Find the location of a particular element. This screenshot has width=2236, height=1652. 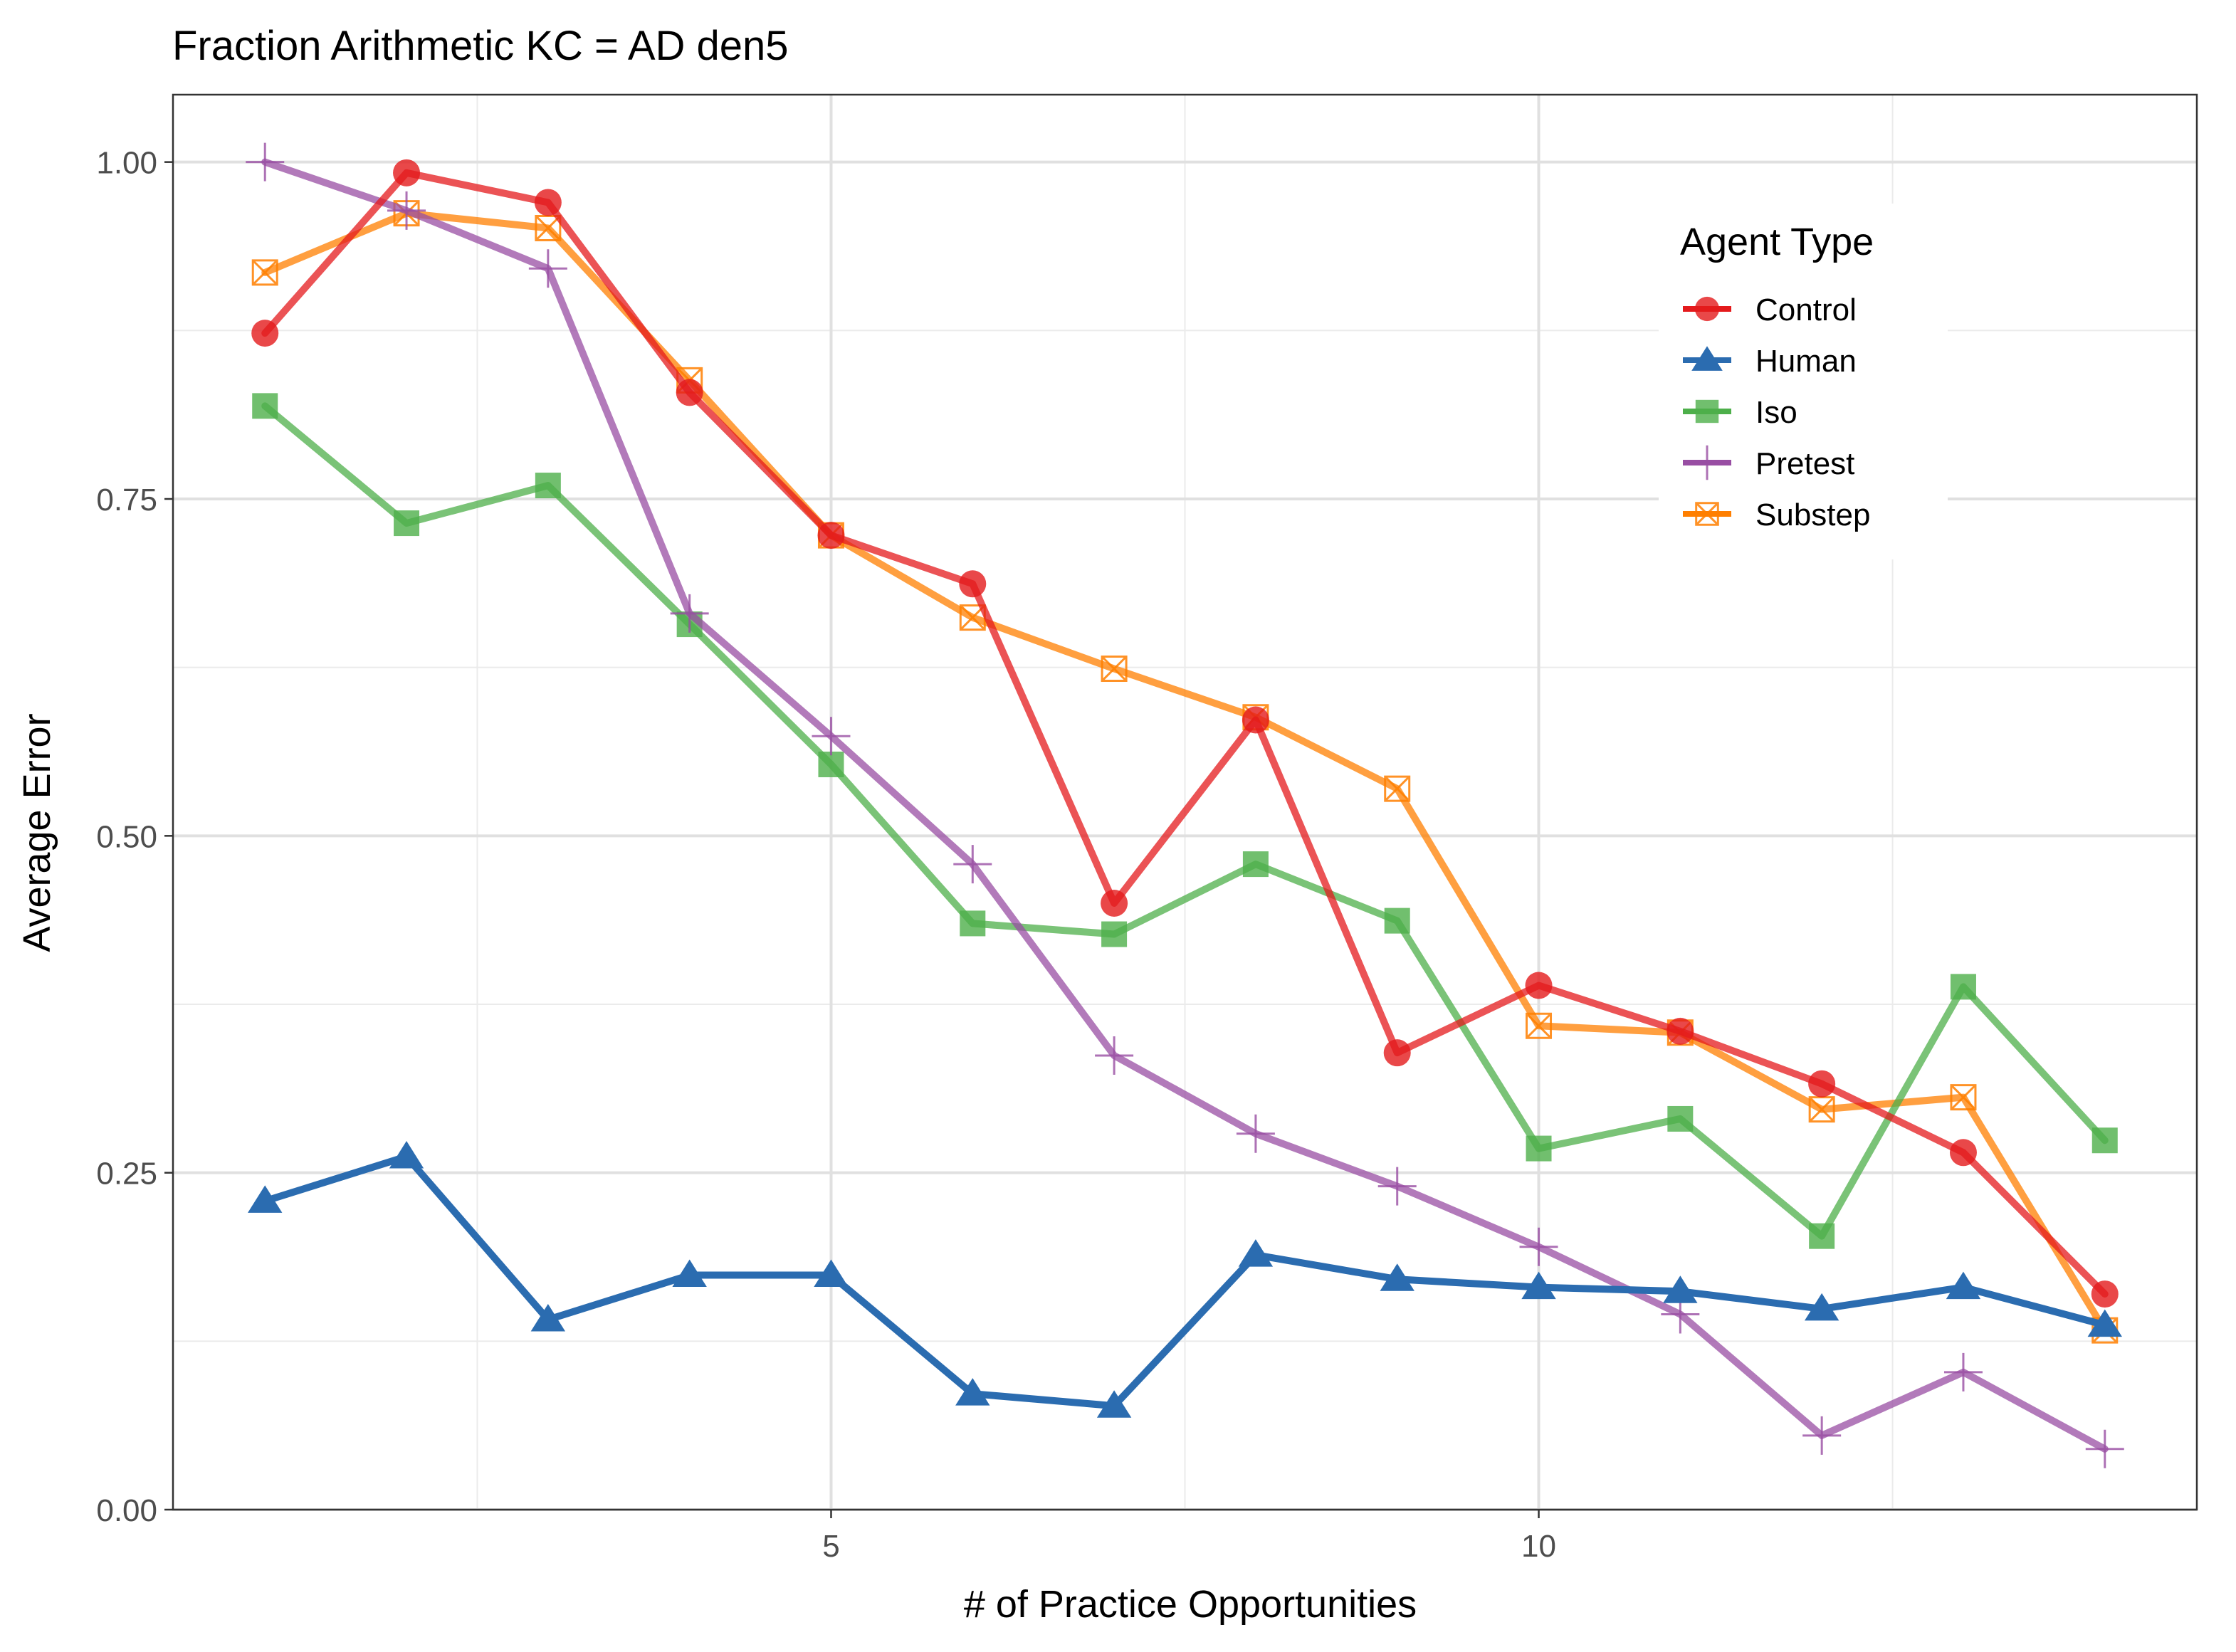

legend-item-human: Human is located at coordinates (1770, 361).